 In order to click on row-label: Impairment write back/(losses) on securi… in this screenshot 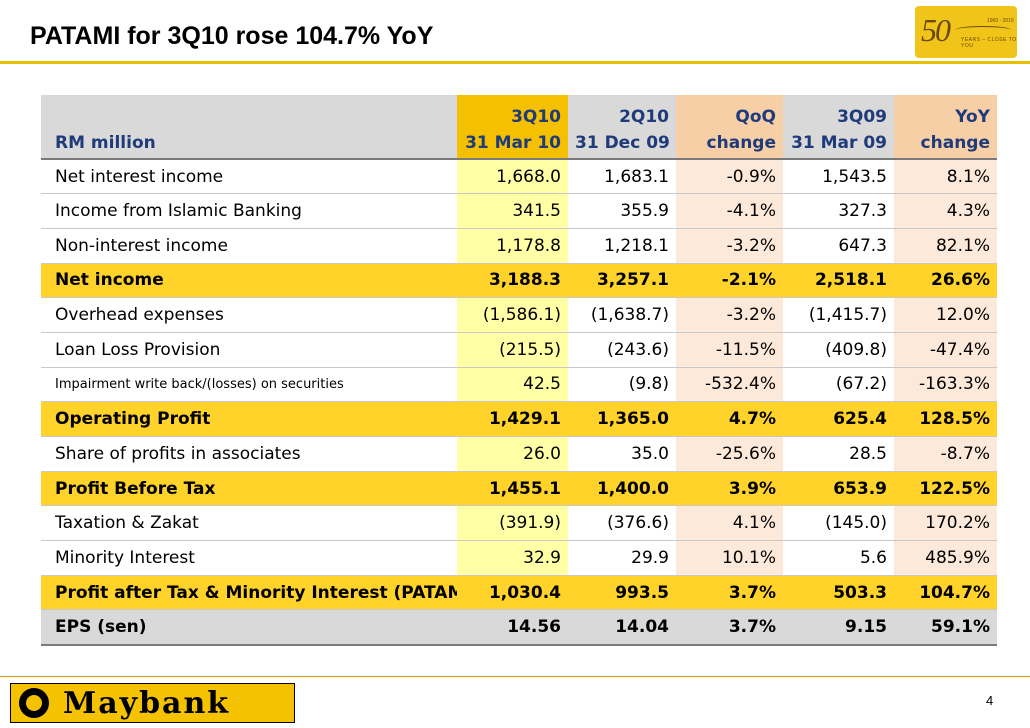, I will do `click(249, 385)`.